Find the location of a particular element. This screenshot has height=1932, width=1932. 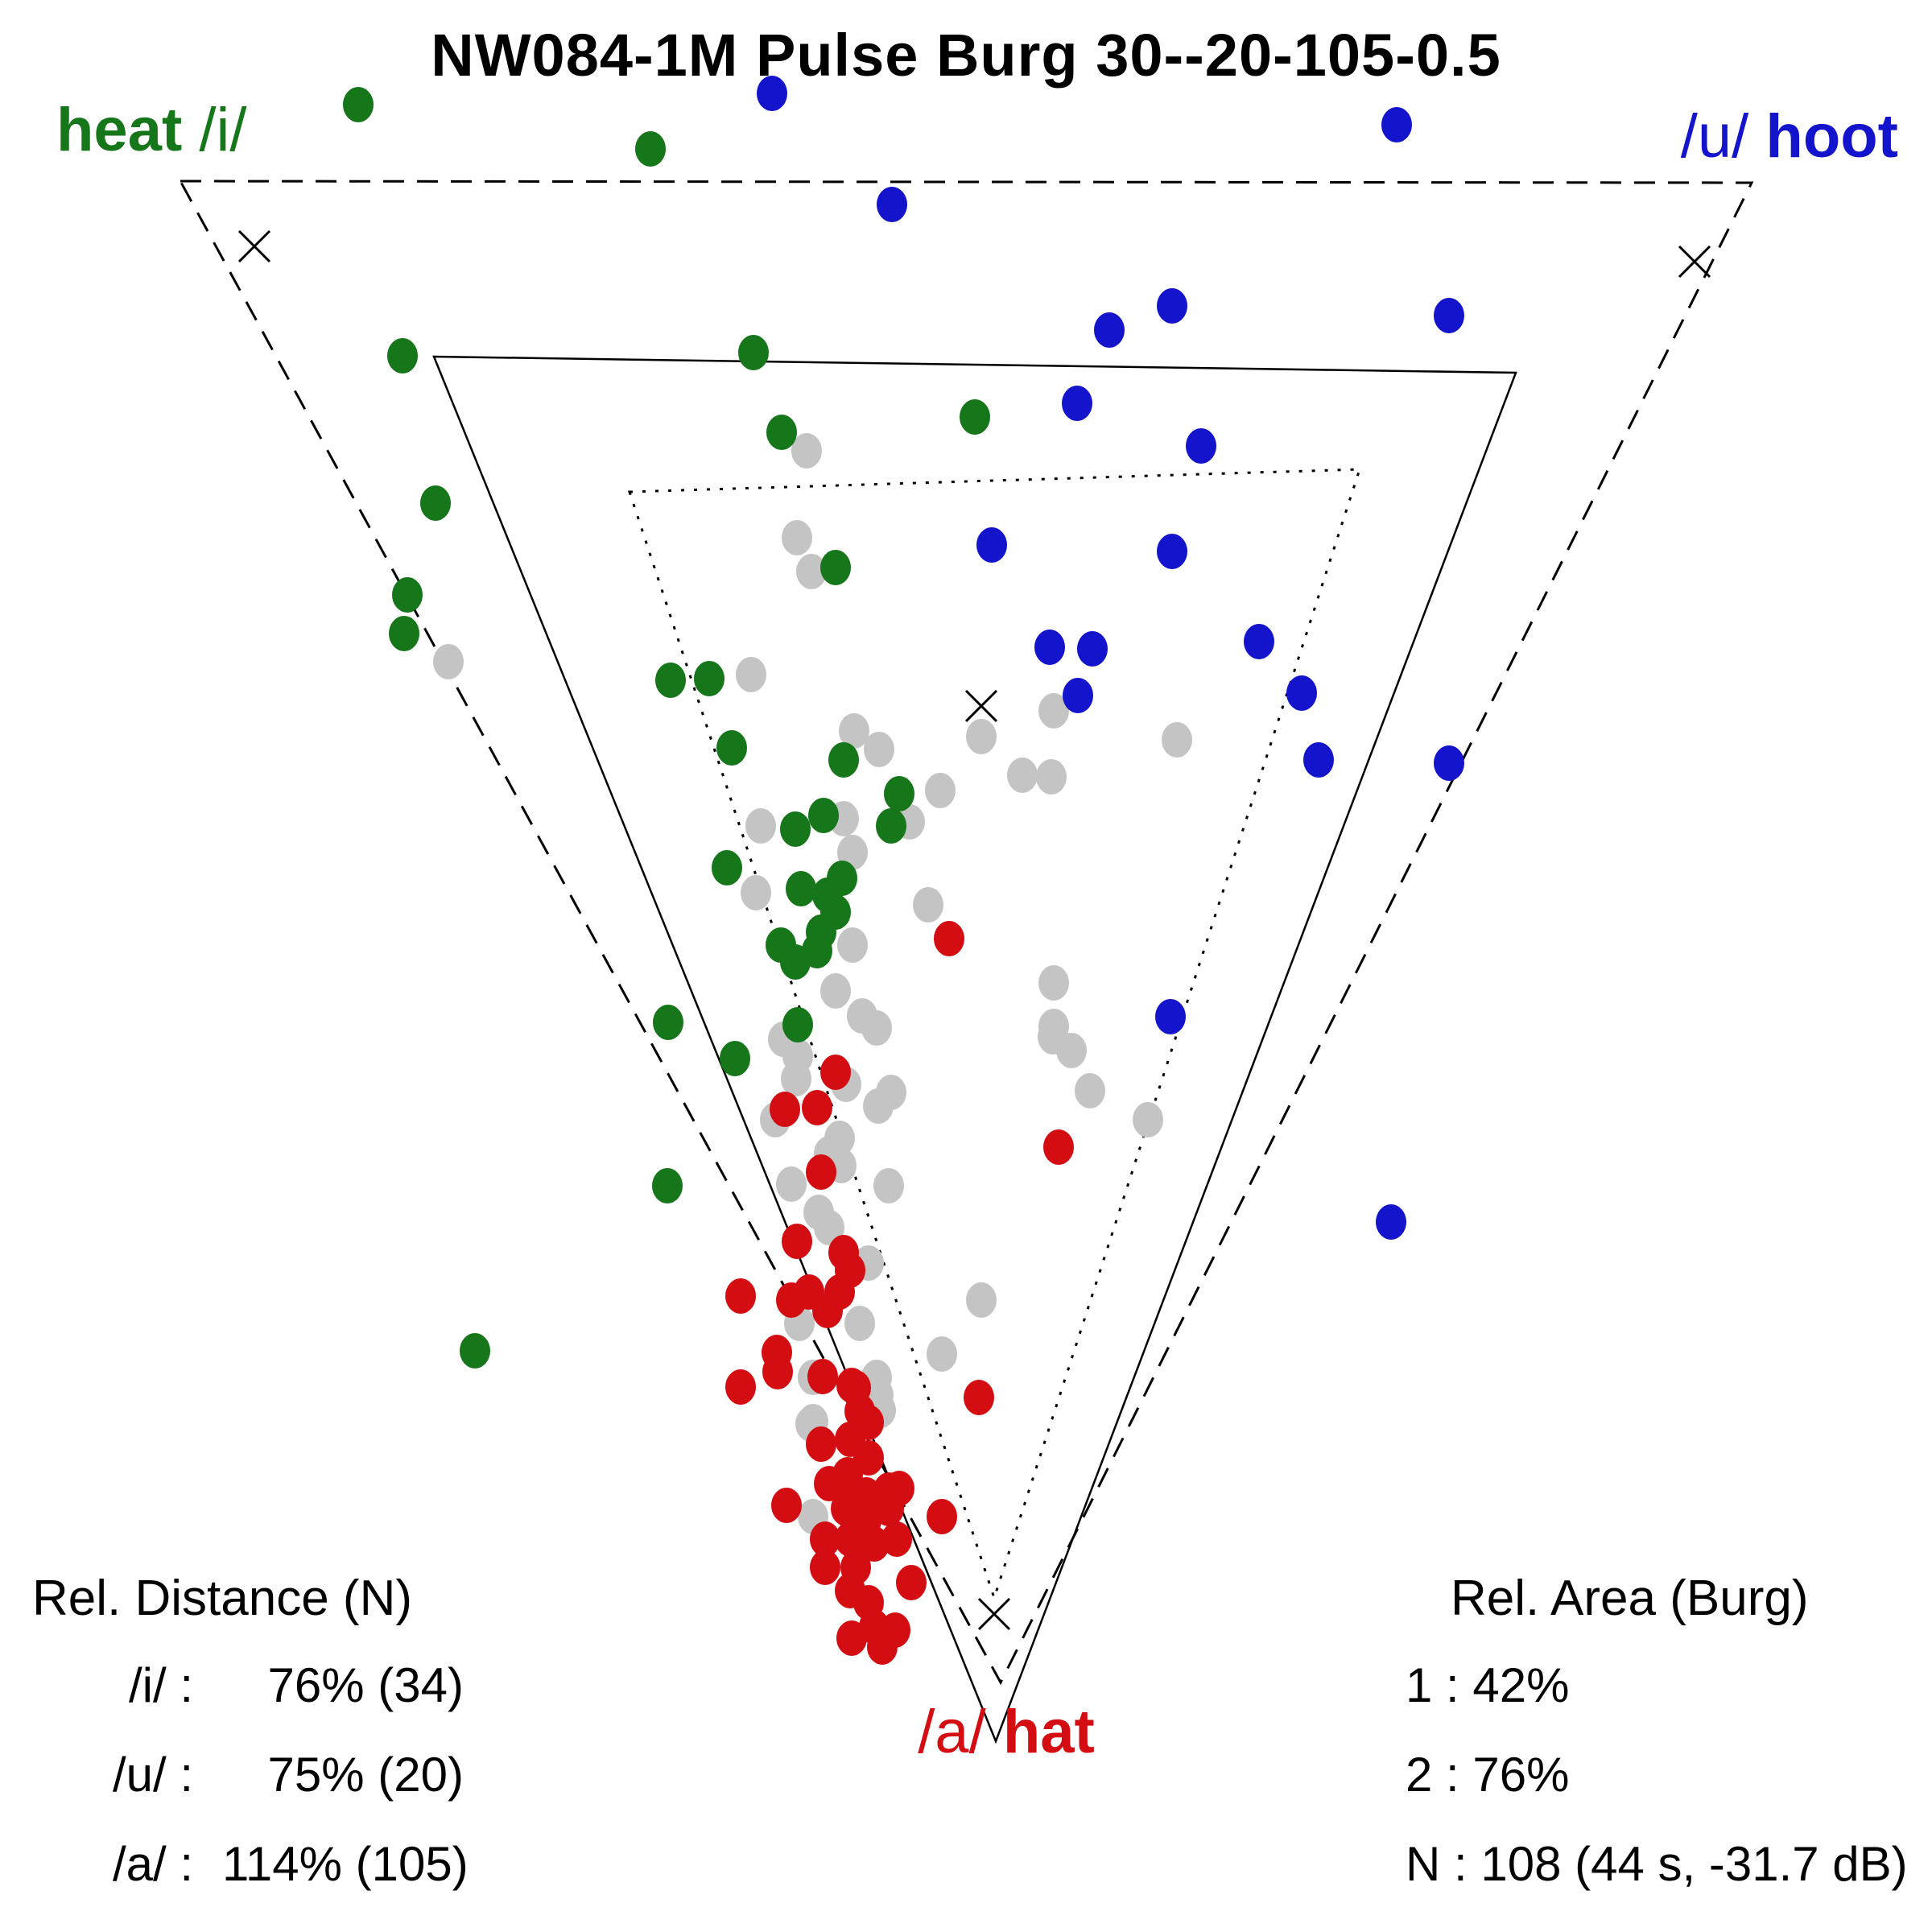

vowel-word-hat: hat is located at coordinates (1048, 1732).